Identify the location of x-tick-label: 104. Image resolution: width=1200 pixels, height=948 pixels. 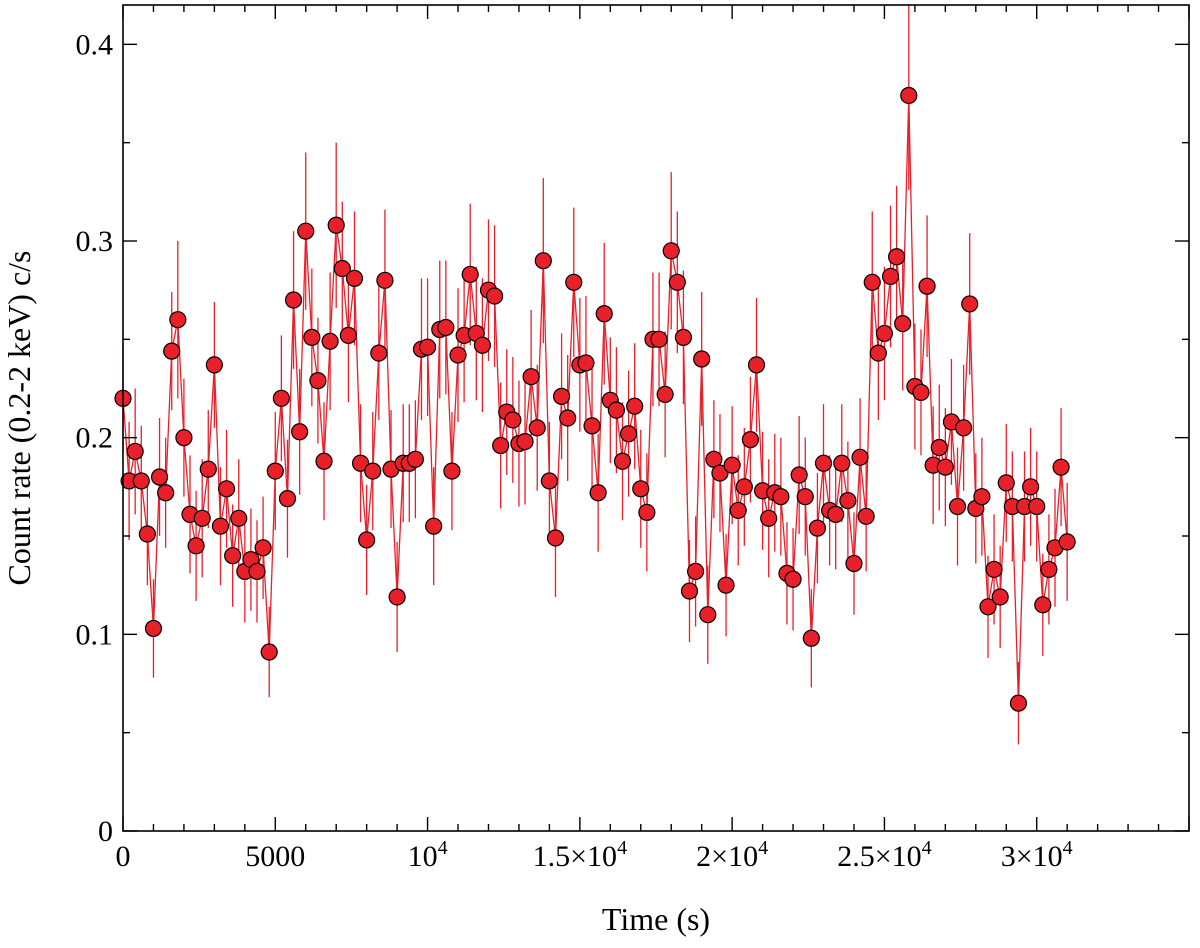
(428, 855).